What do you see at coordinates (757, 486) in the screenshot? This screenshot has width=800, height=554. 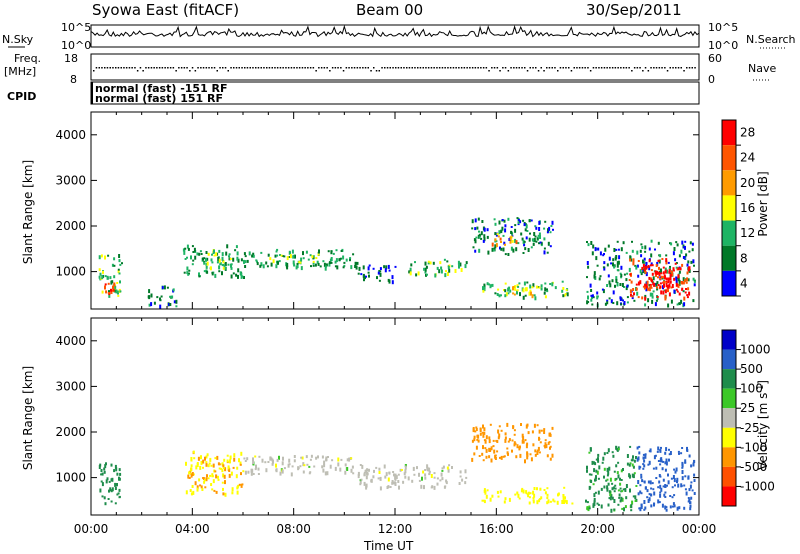 I see `velocity-colorbar-tick-label: -1000` at bounding box center [757, 486].